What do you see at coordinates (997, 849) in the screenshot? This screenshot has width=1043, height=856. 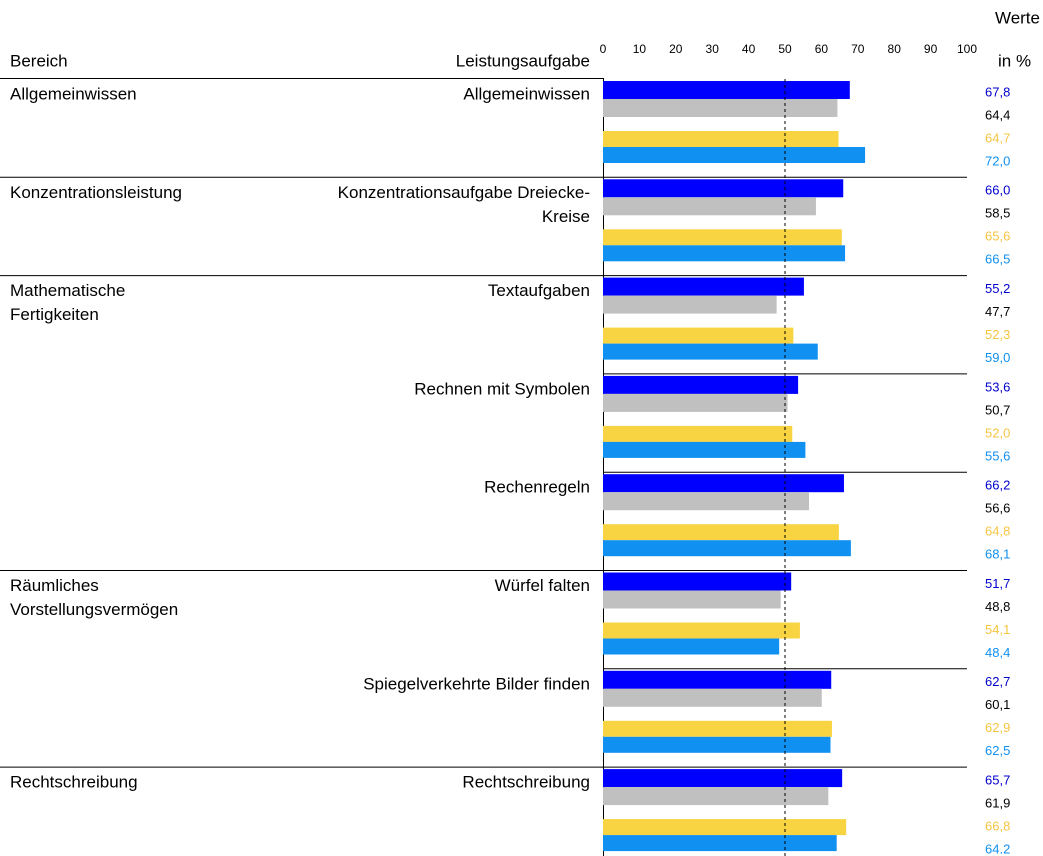 I see `value-label: 64.2` at bounding box center [997, 849].